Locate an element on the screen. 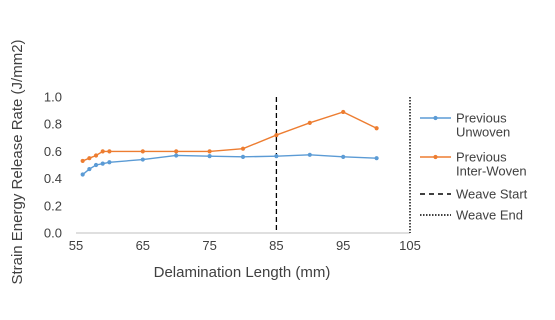 The height and width of the screenshot is (320, 555). legend-weave-start: Weave Start is located at coordinates (474, 194).